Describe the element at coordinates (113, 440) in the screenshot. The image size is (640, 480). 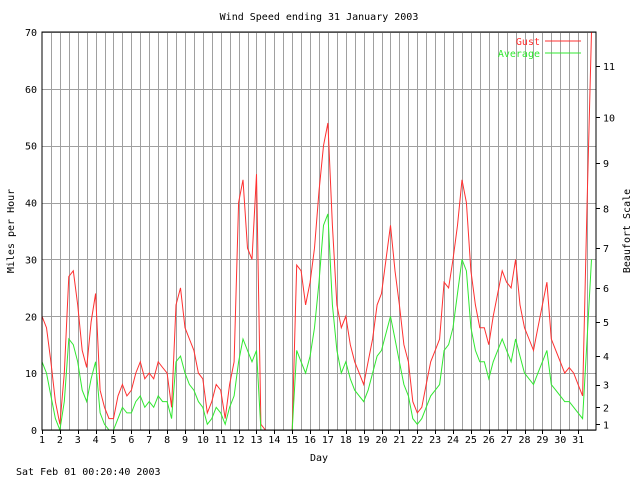
I see `x-tick-label: 5` at that location.